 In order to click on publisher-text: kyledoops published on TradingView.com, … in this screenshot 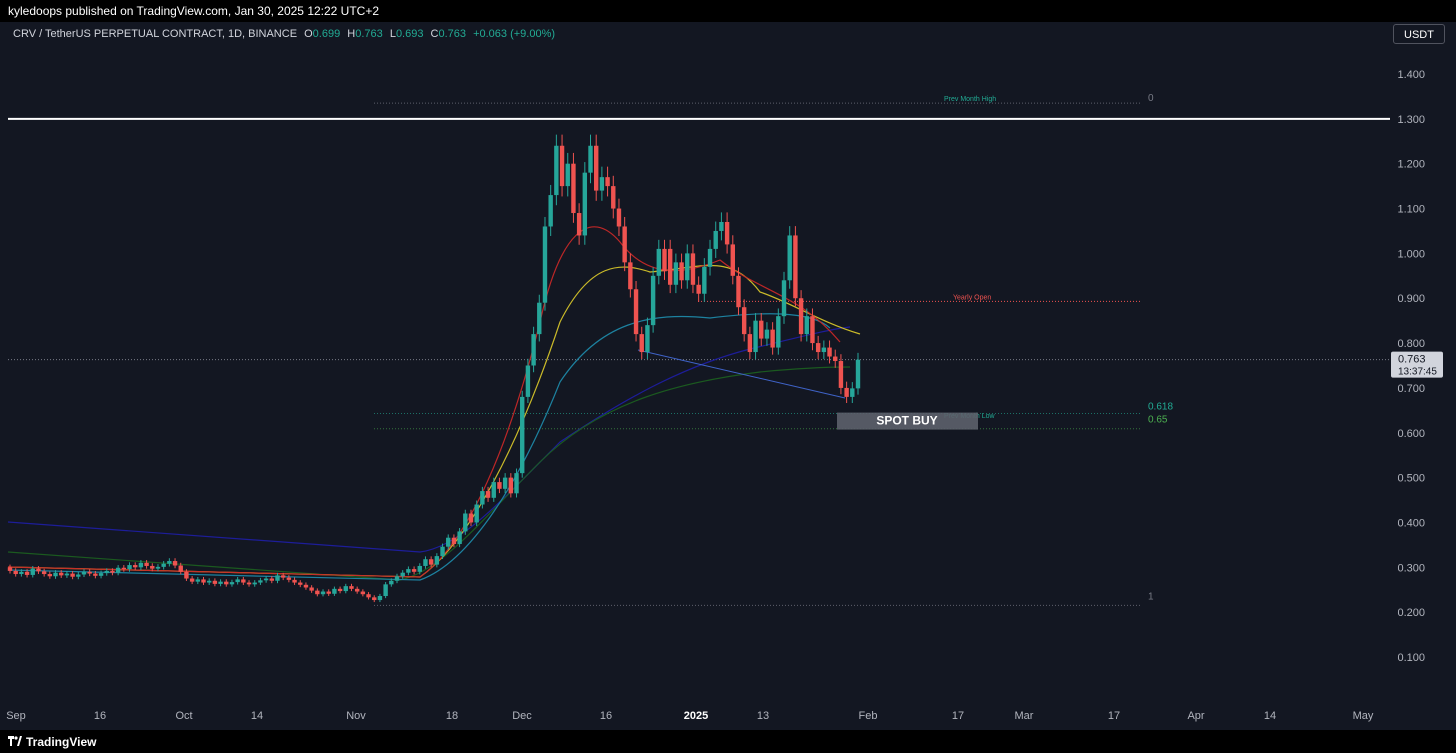, I will do `click(194, 11)`.